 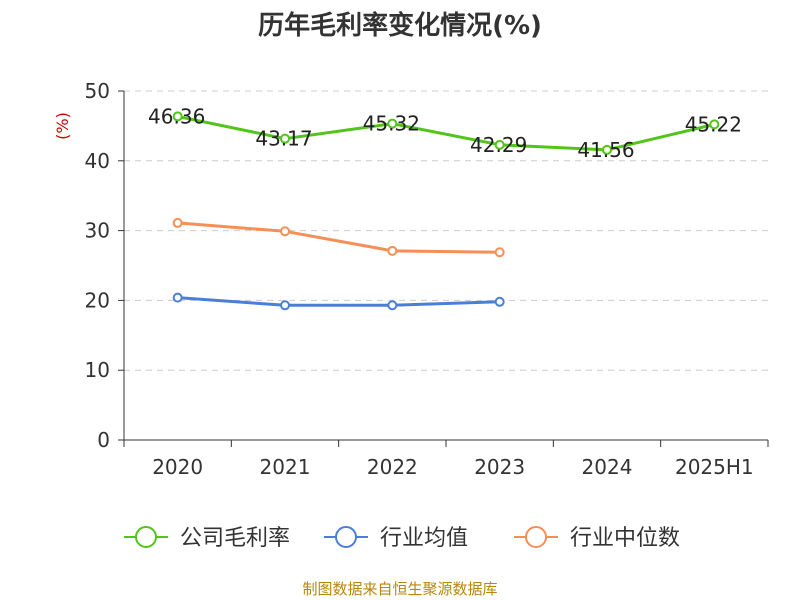 I want to click on data-label: 46.36, so click(x=176, y=116).